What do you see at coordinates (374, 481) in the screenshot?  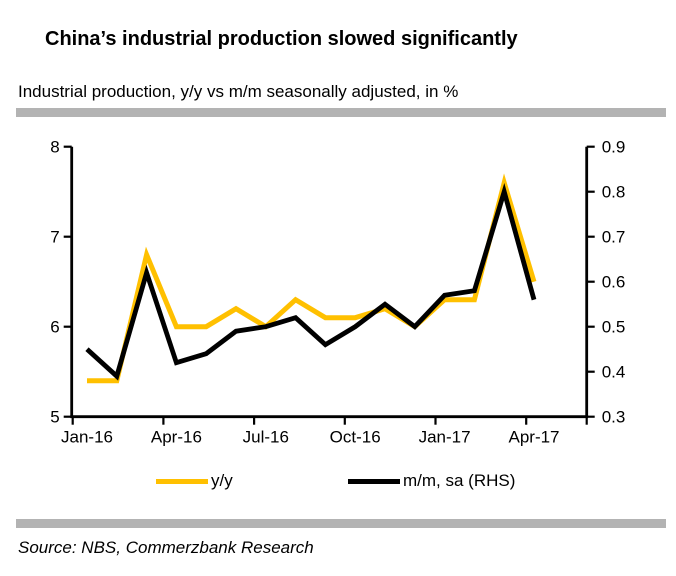 I see `legend-swatch-mm-sa-icon` at bounding box center [374, 481].